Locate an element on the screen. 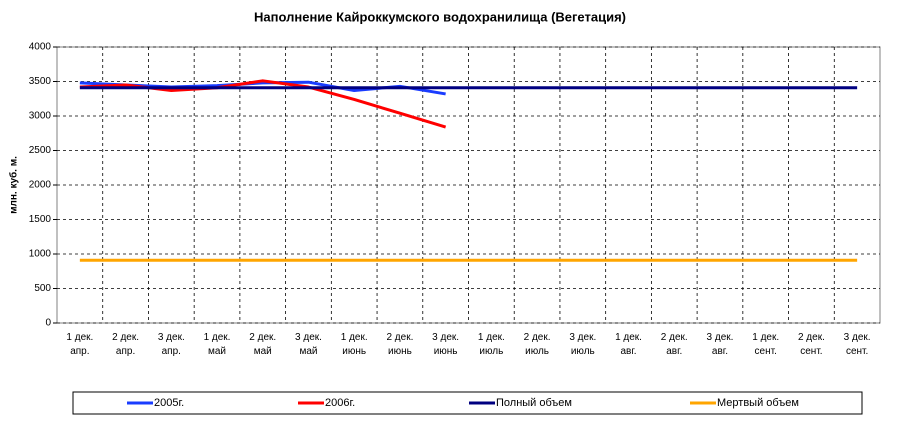 This screenshot has width=897, height=431. y-tick-label: 1500 is located at coordinates (40, 219).